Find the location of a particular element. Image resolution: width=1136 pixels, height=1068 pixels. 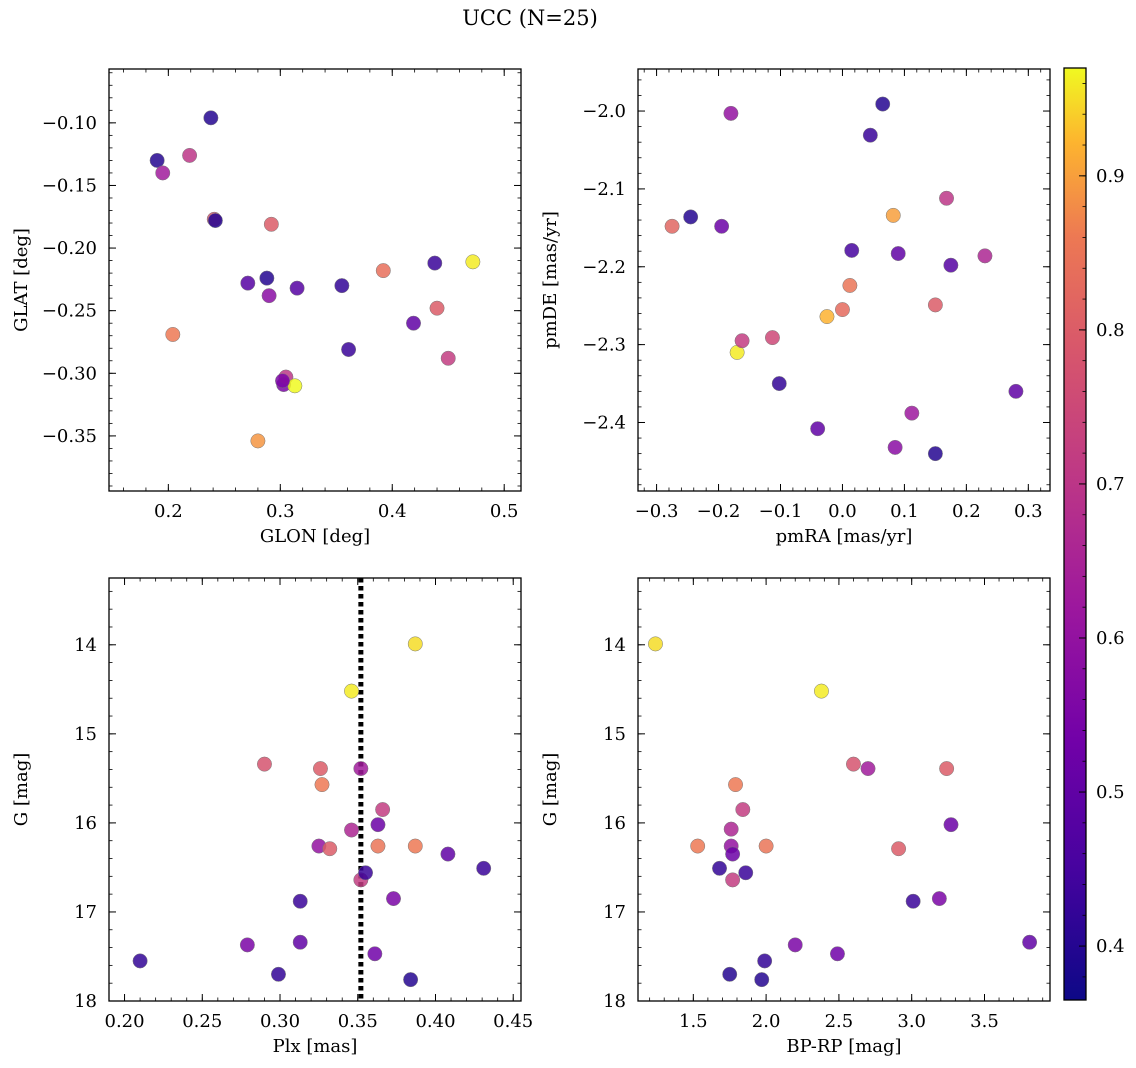

x-tick-label: 0.20 is located at coordinates (125, 1021).